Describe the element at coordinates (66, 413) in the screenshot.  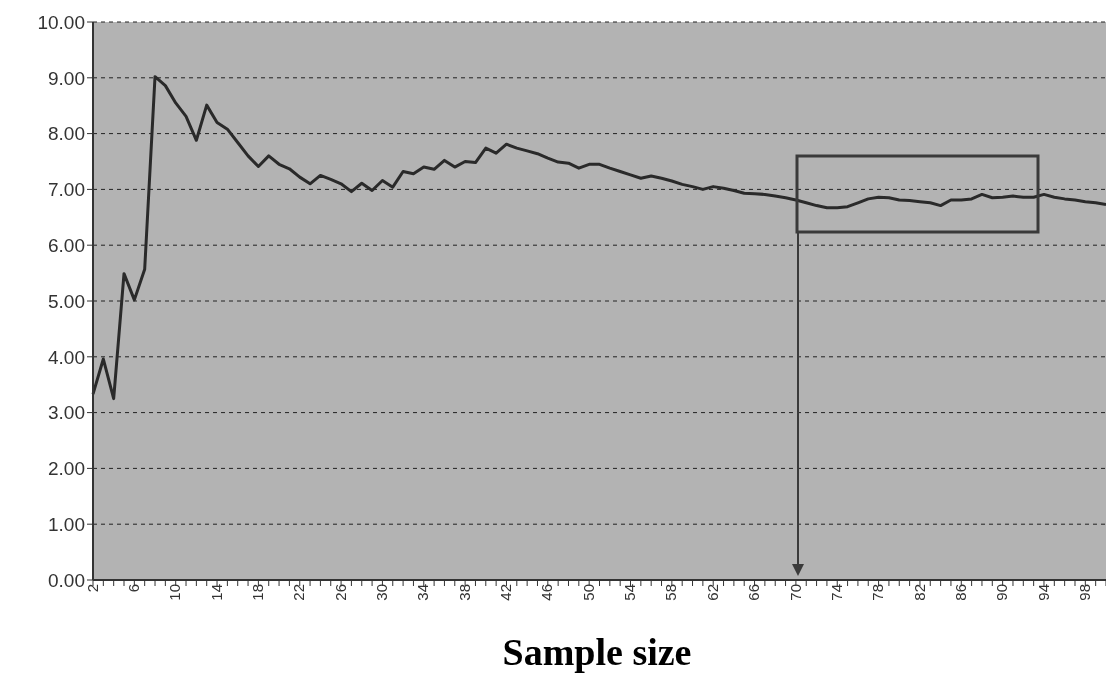
I see `y-tick-label: 3.00` at that location.